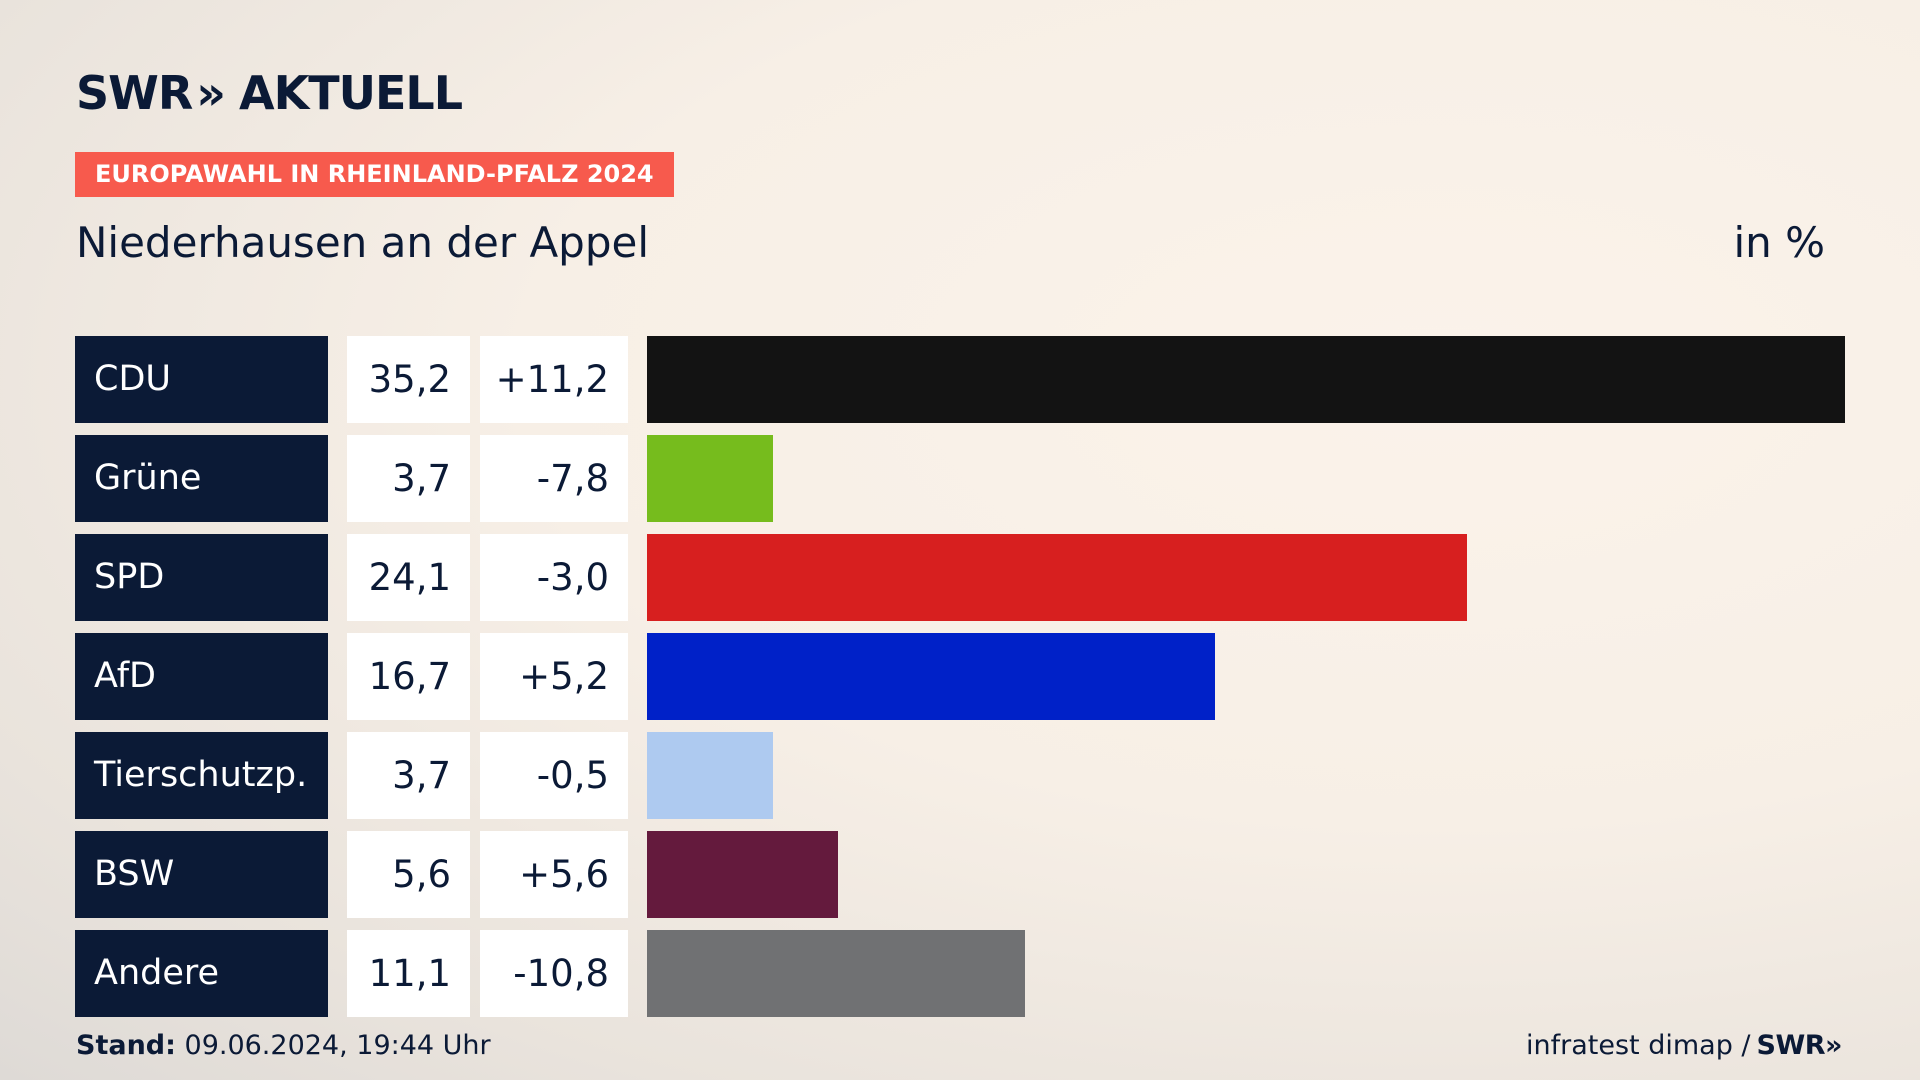 The height and width of the screenshot is (1080, 1920). I want to click on logo-aktuell-text: AKTUELL, so click(351, 93).